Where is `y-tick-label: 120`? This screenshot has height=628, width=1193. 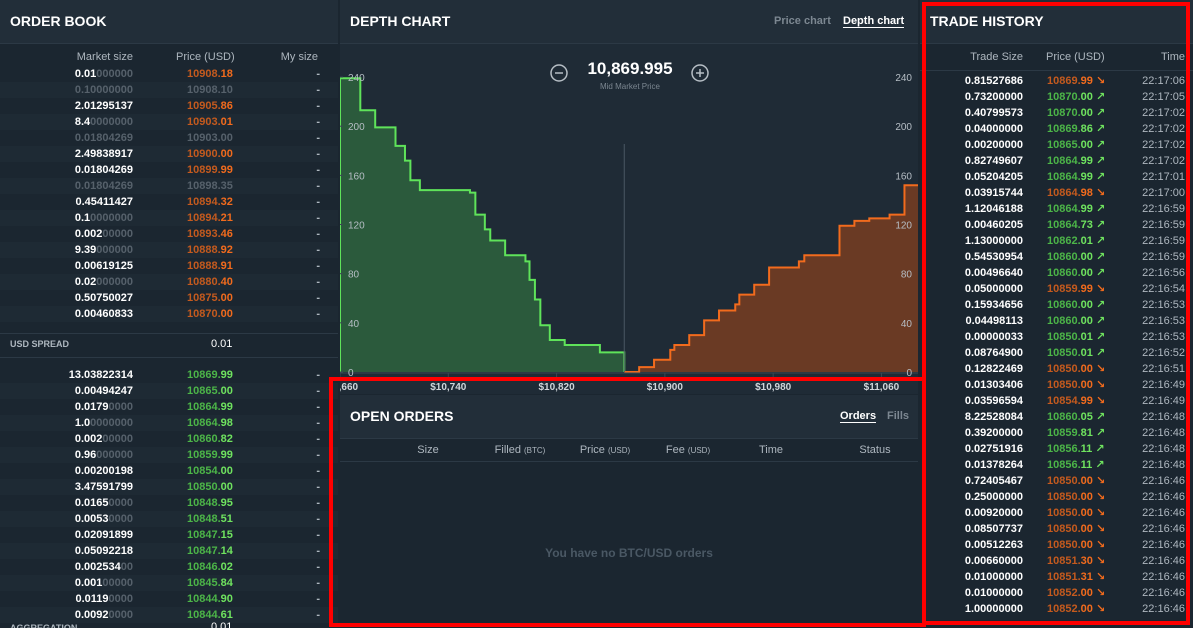 y-tick-label: 120 is located at coordinates (903, 226).